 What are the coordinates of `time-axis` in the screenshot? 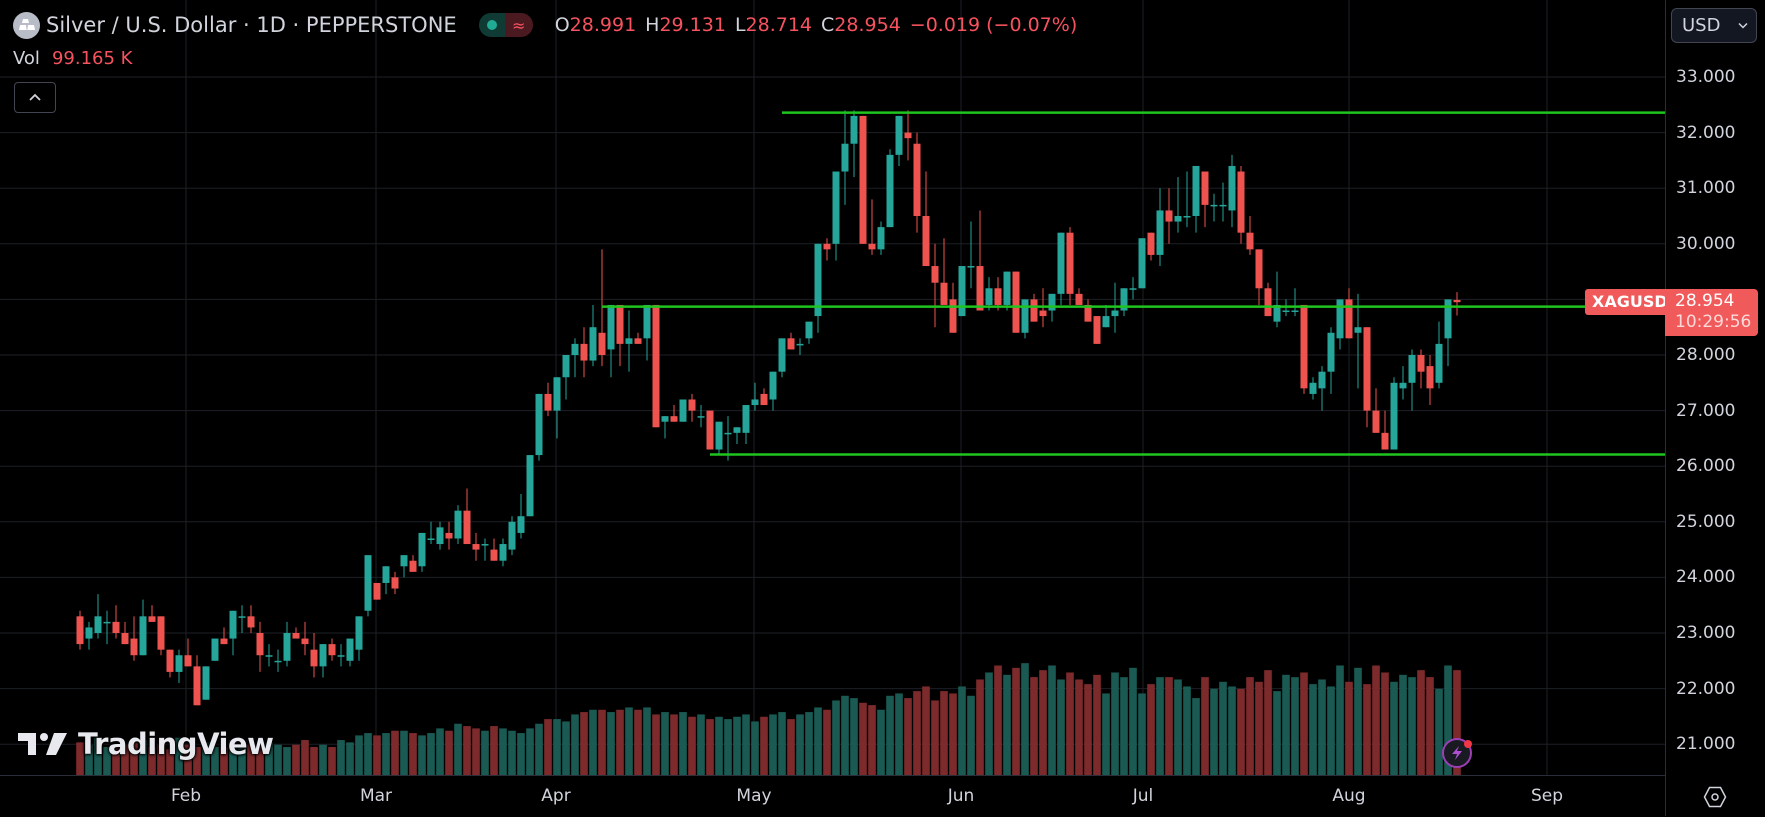 It's located at (832, 796).